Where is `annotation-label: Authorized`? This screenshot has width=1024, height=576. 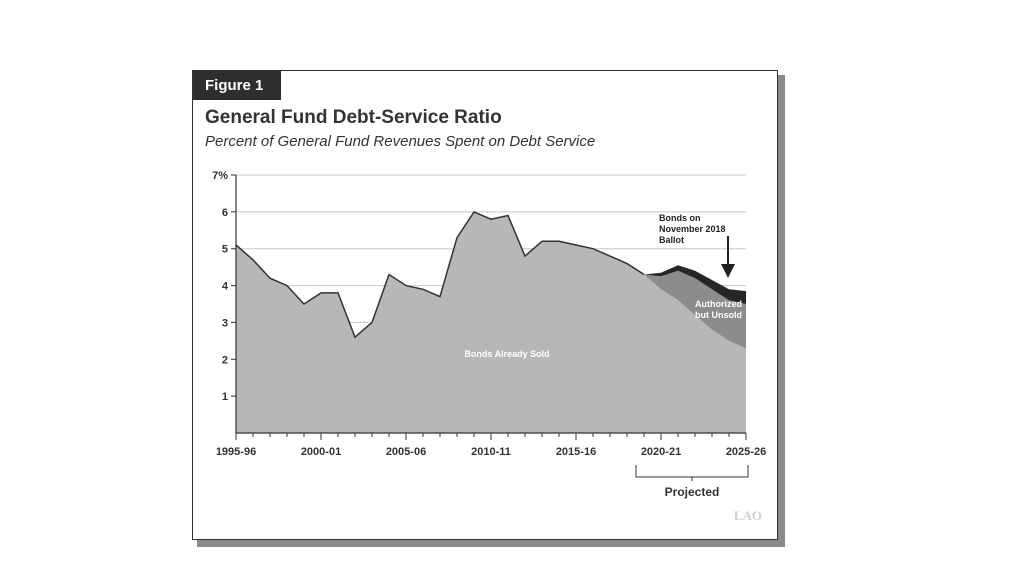 annotation-label: Authorized is located at coordinates (718, 304).